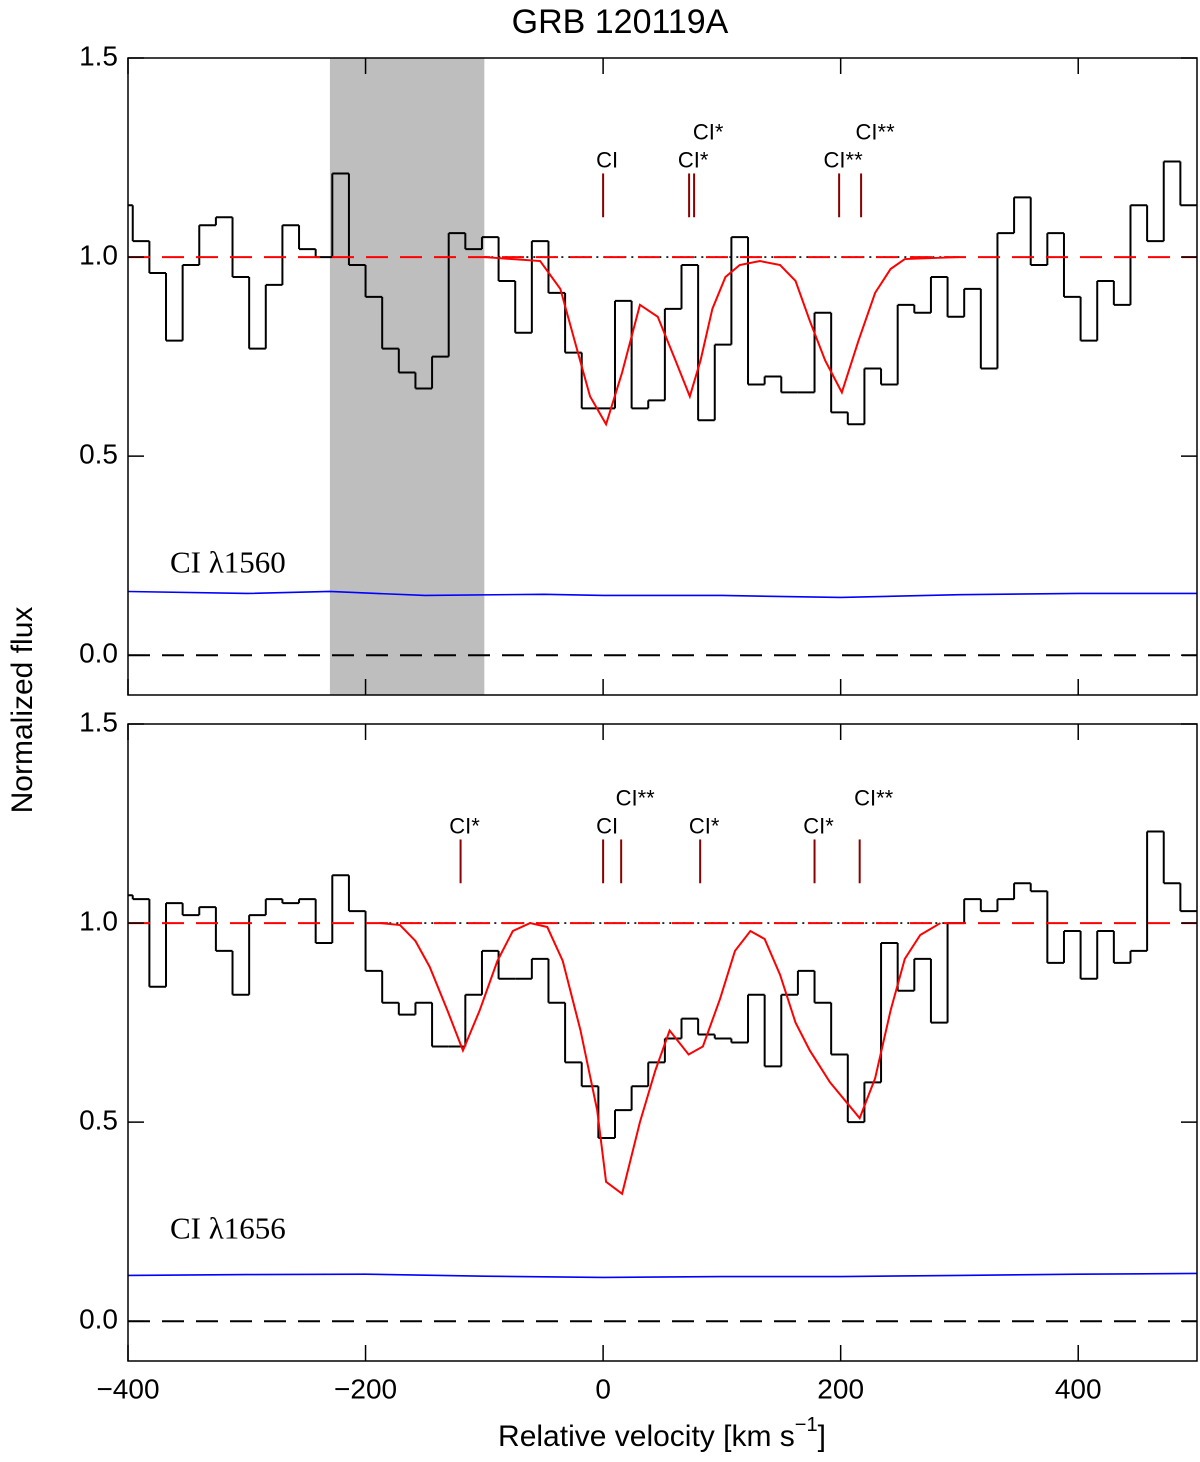 This screenshot has width=1200, height=1462. I want to click on figure-title: GRB 120119A, so click(620, 22).